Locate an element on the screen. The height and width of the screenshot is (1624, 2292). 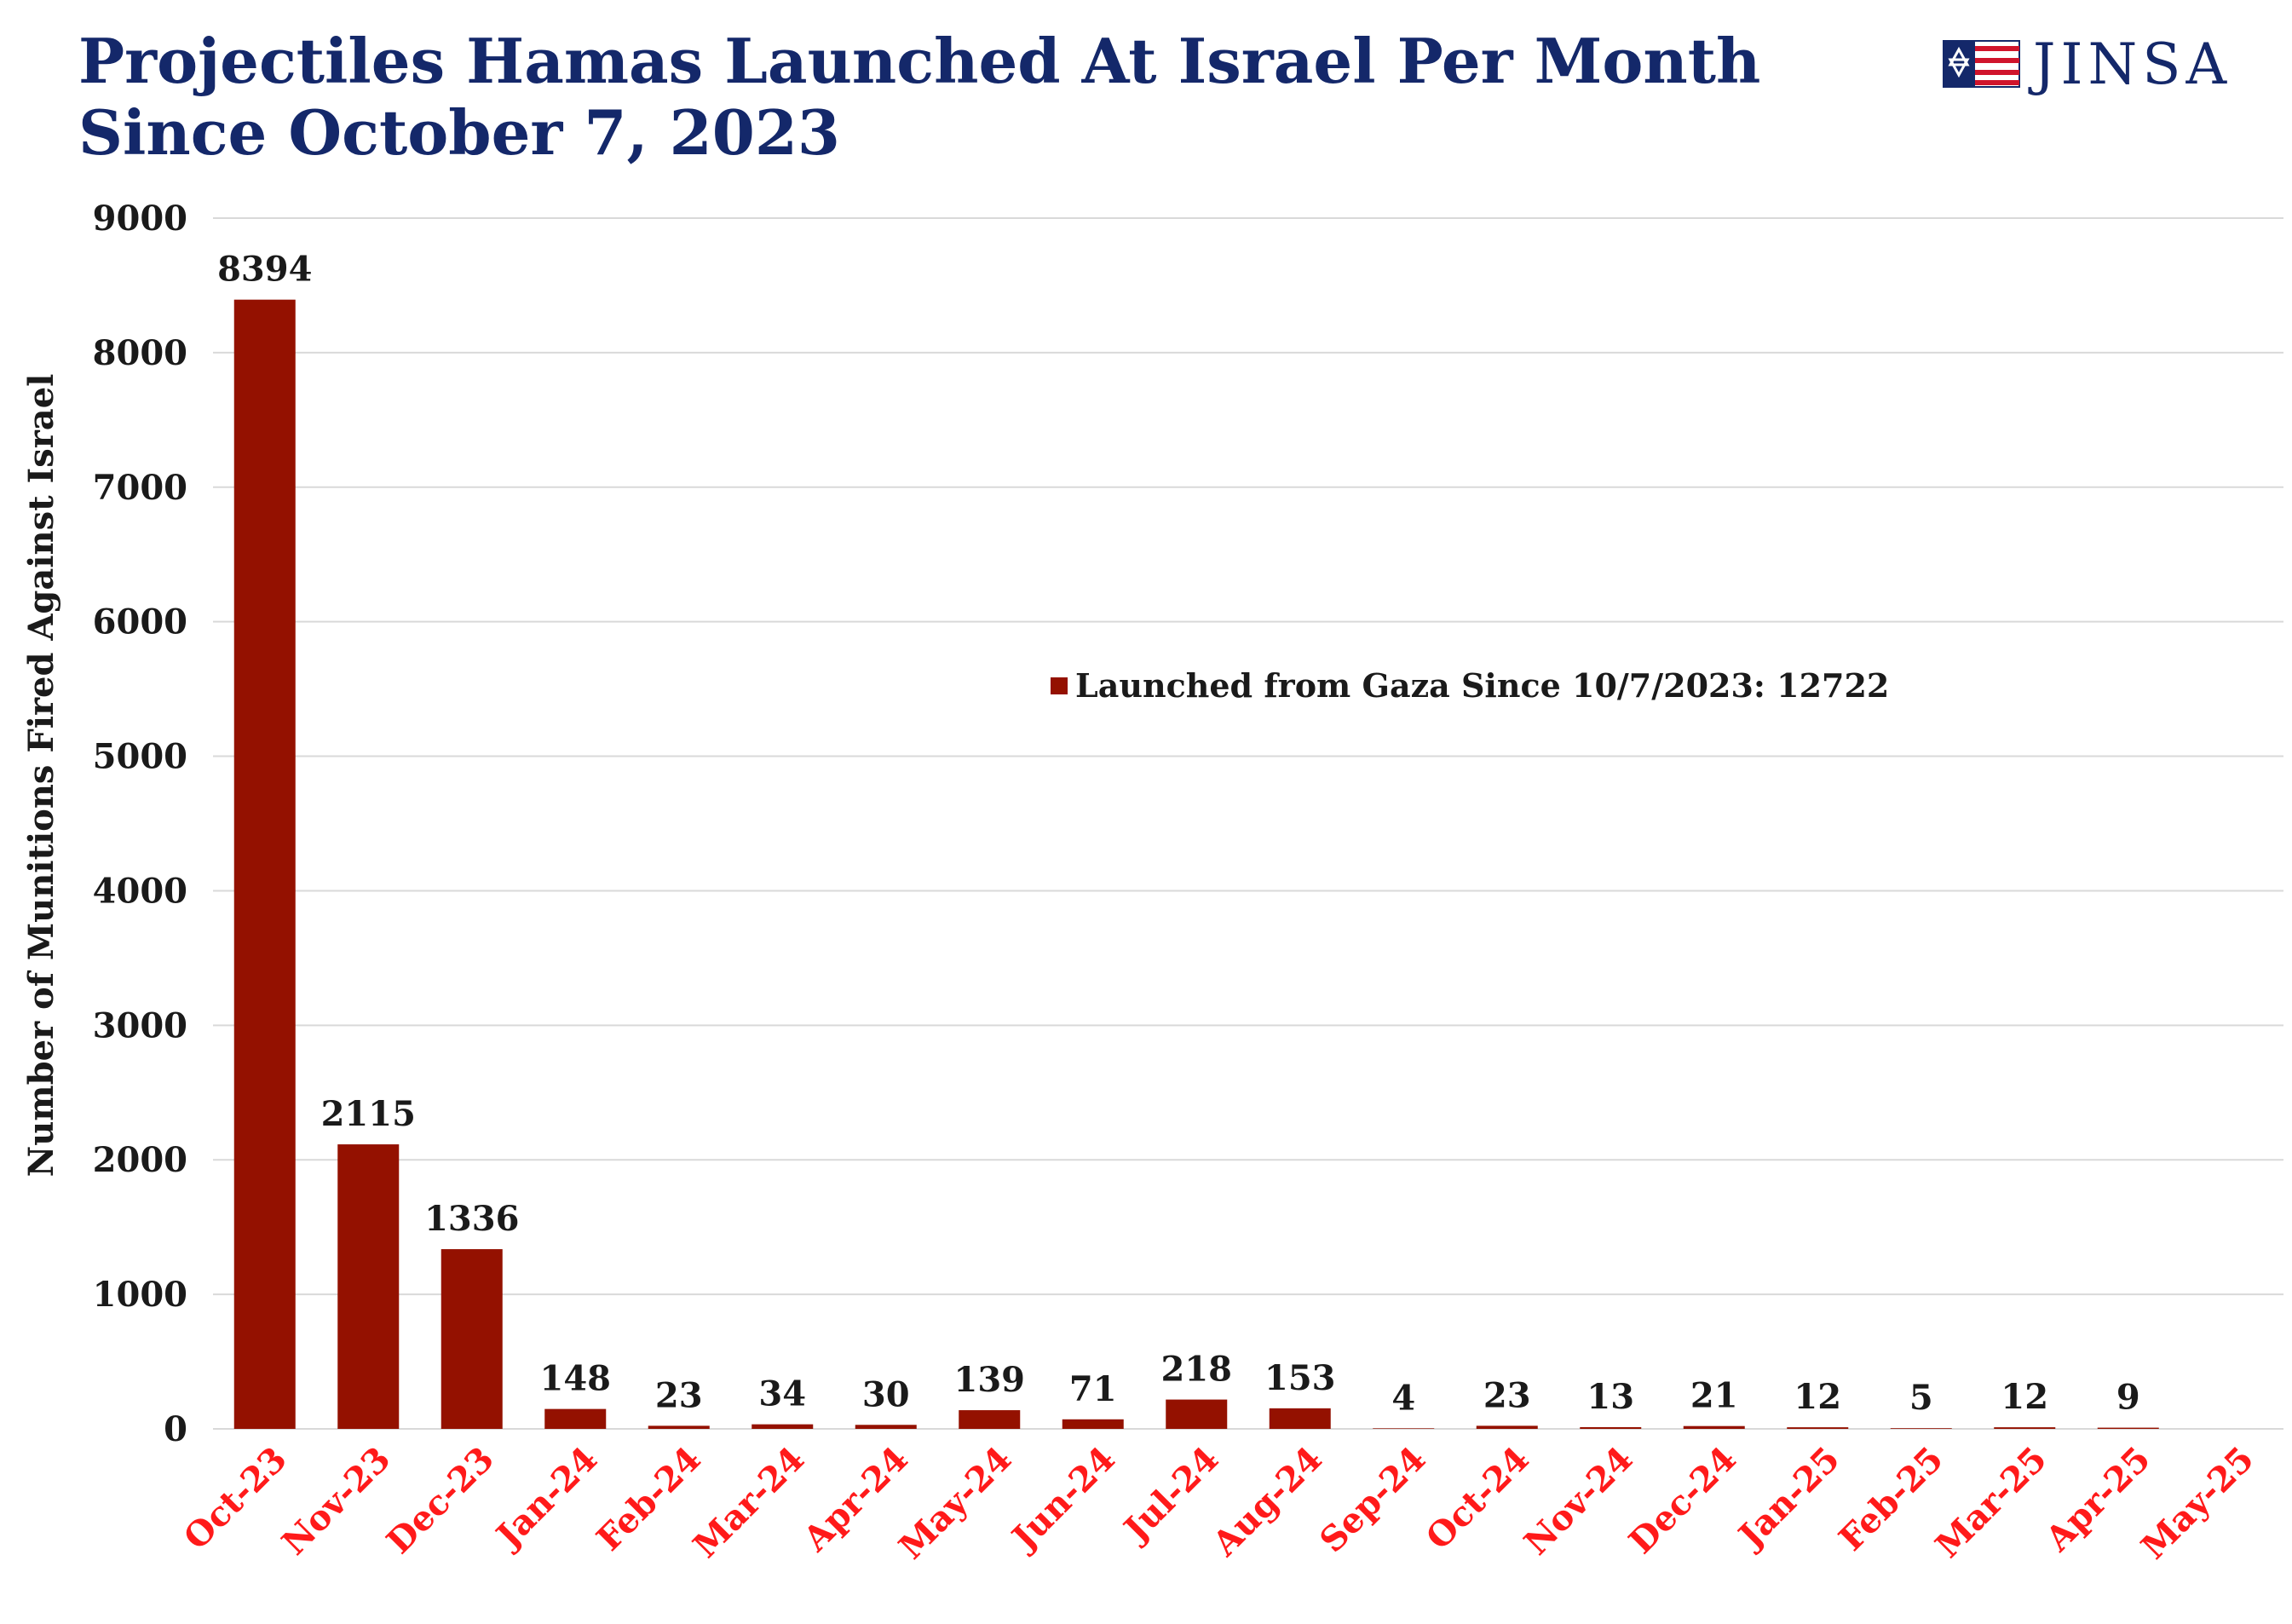
x-tick-label: Oct-24 is located at coordinates (1478, 1498).